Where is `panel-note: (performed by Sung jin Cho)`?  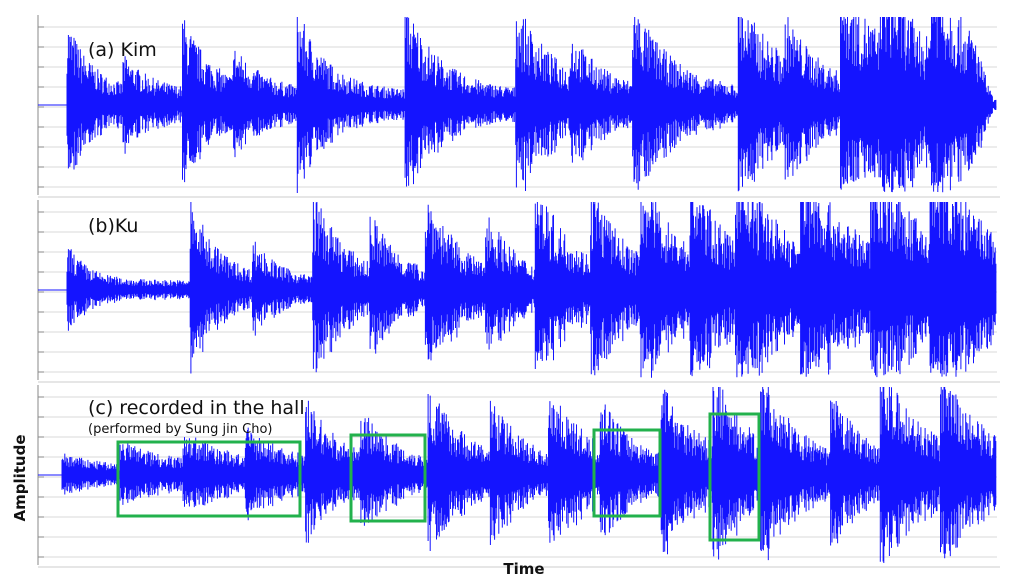 panel-note: (performed by Sung jin Cho) is located at coordinates (180, 429).